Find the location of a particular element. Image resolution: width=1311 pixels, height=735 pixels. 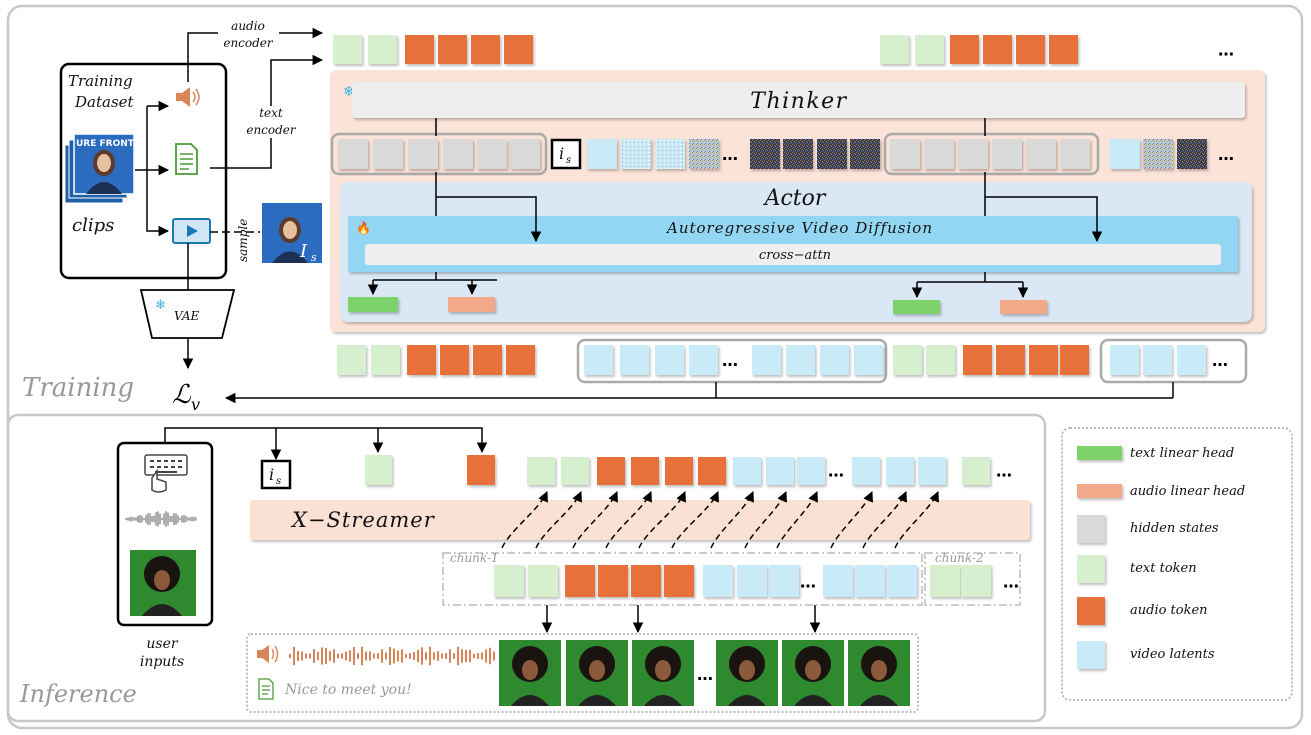

sample-frame-image: I s is located at coordinates (292, 233).